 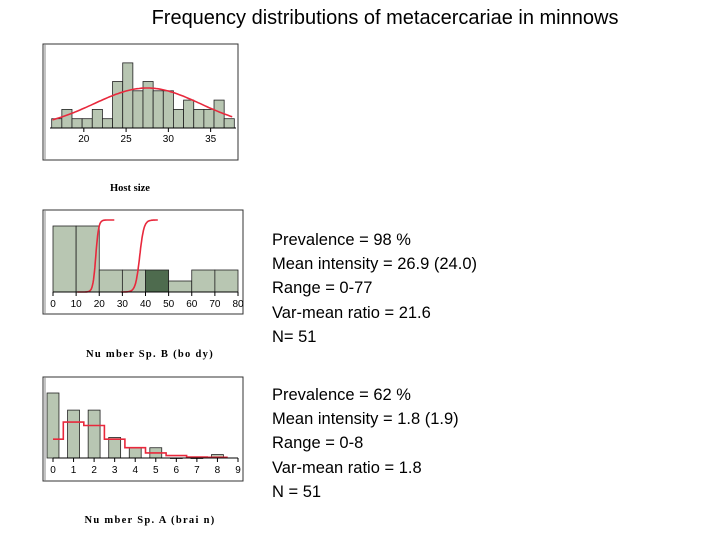 What do you see at coordinates (74, 470) in the screenshot?
I see `x-tick-label: 1` at bounding box center [74, 470].